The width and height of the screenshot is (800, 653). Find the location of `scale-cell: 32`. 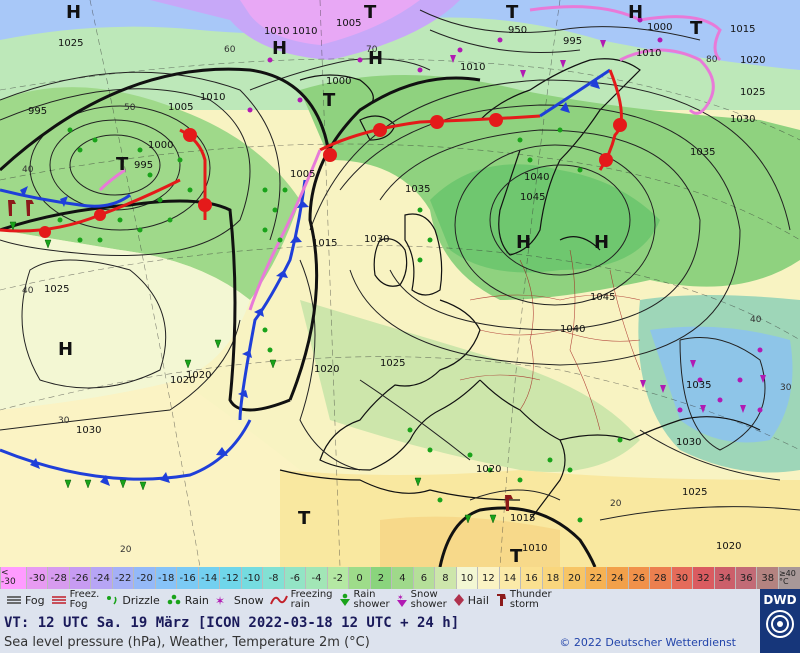

scale-cell: 32 is located at coordinates (703, 578).